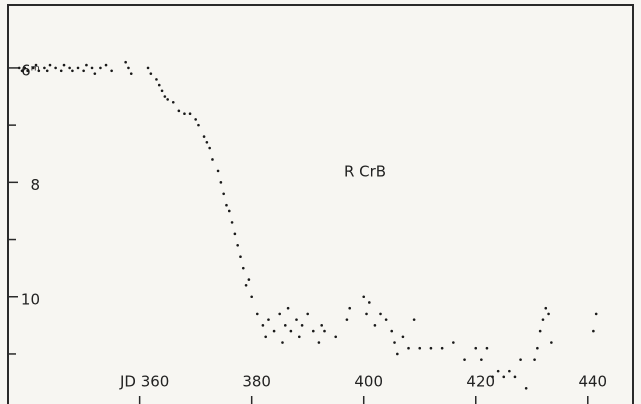 This screenshot has width=641, height=404. What do you see at coordinates (30, 299) in the screenshot?
I see `y-tick-label: 10` at bounding box center [30, 299].